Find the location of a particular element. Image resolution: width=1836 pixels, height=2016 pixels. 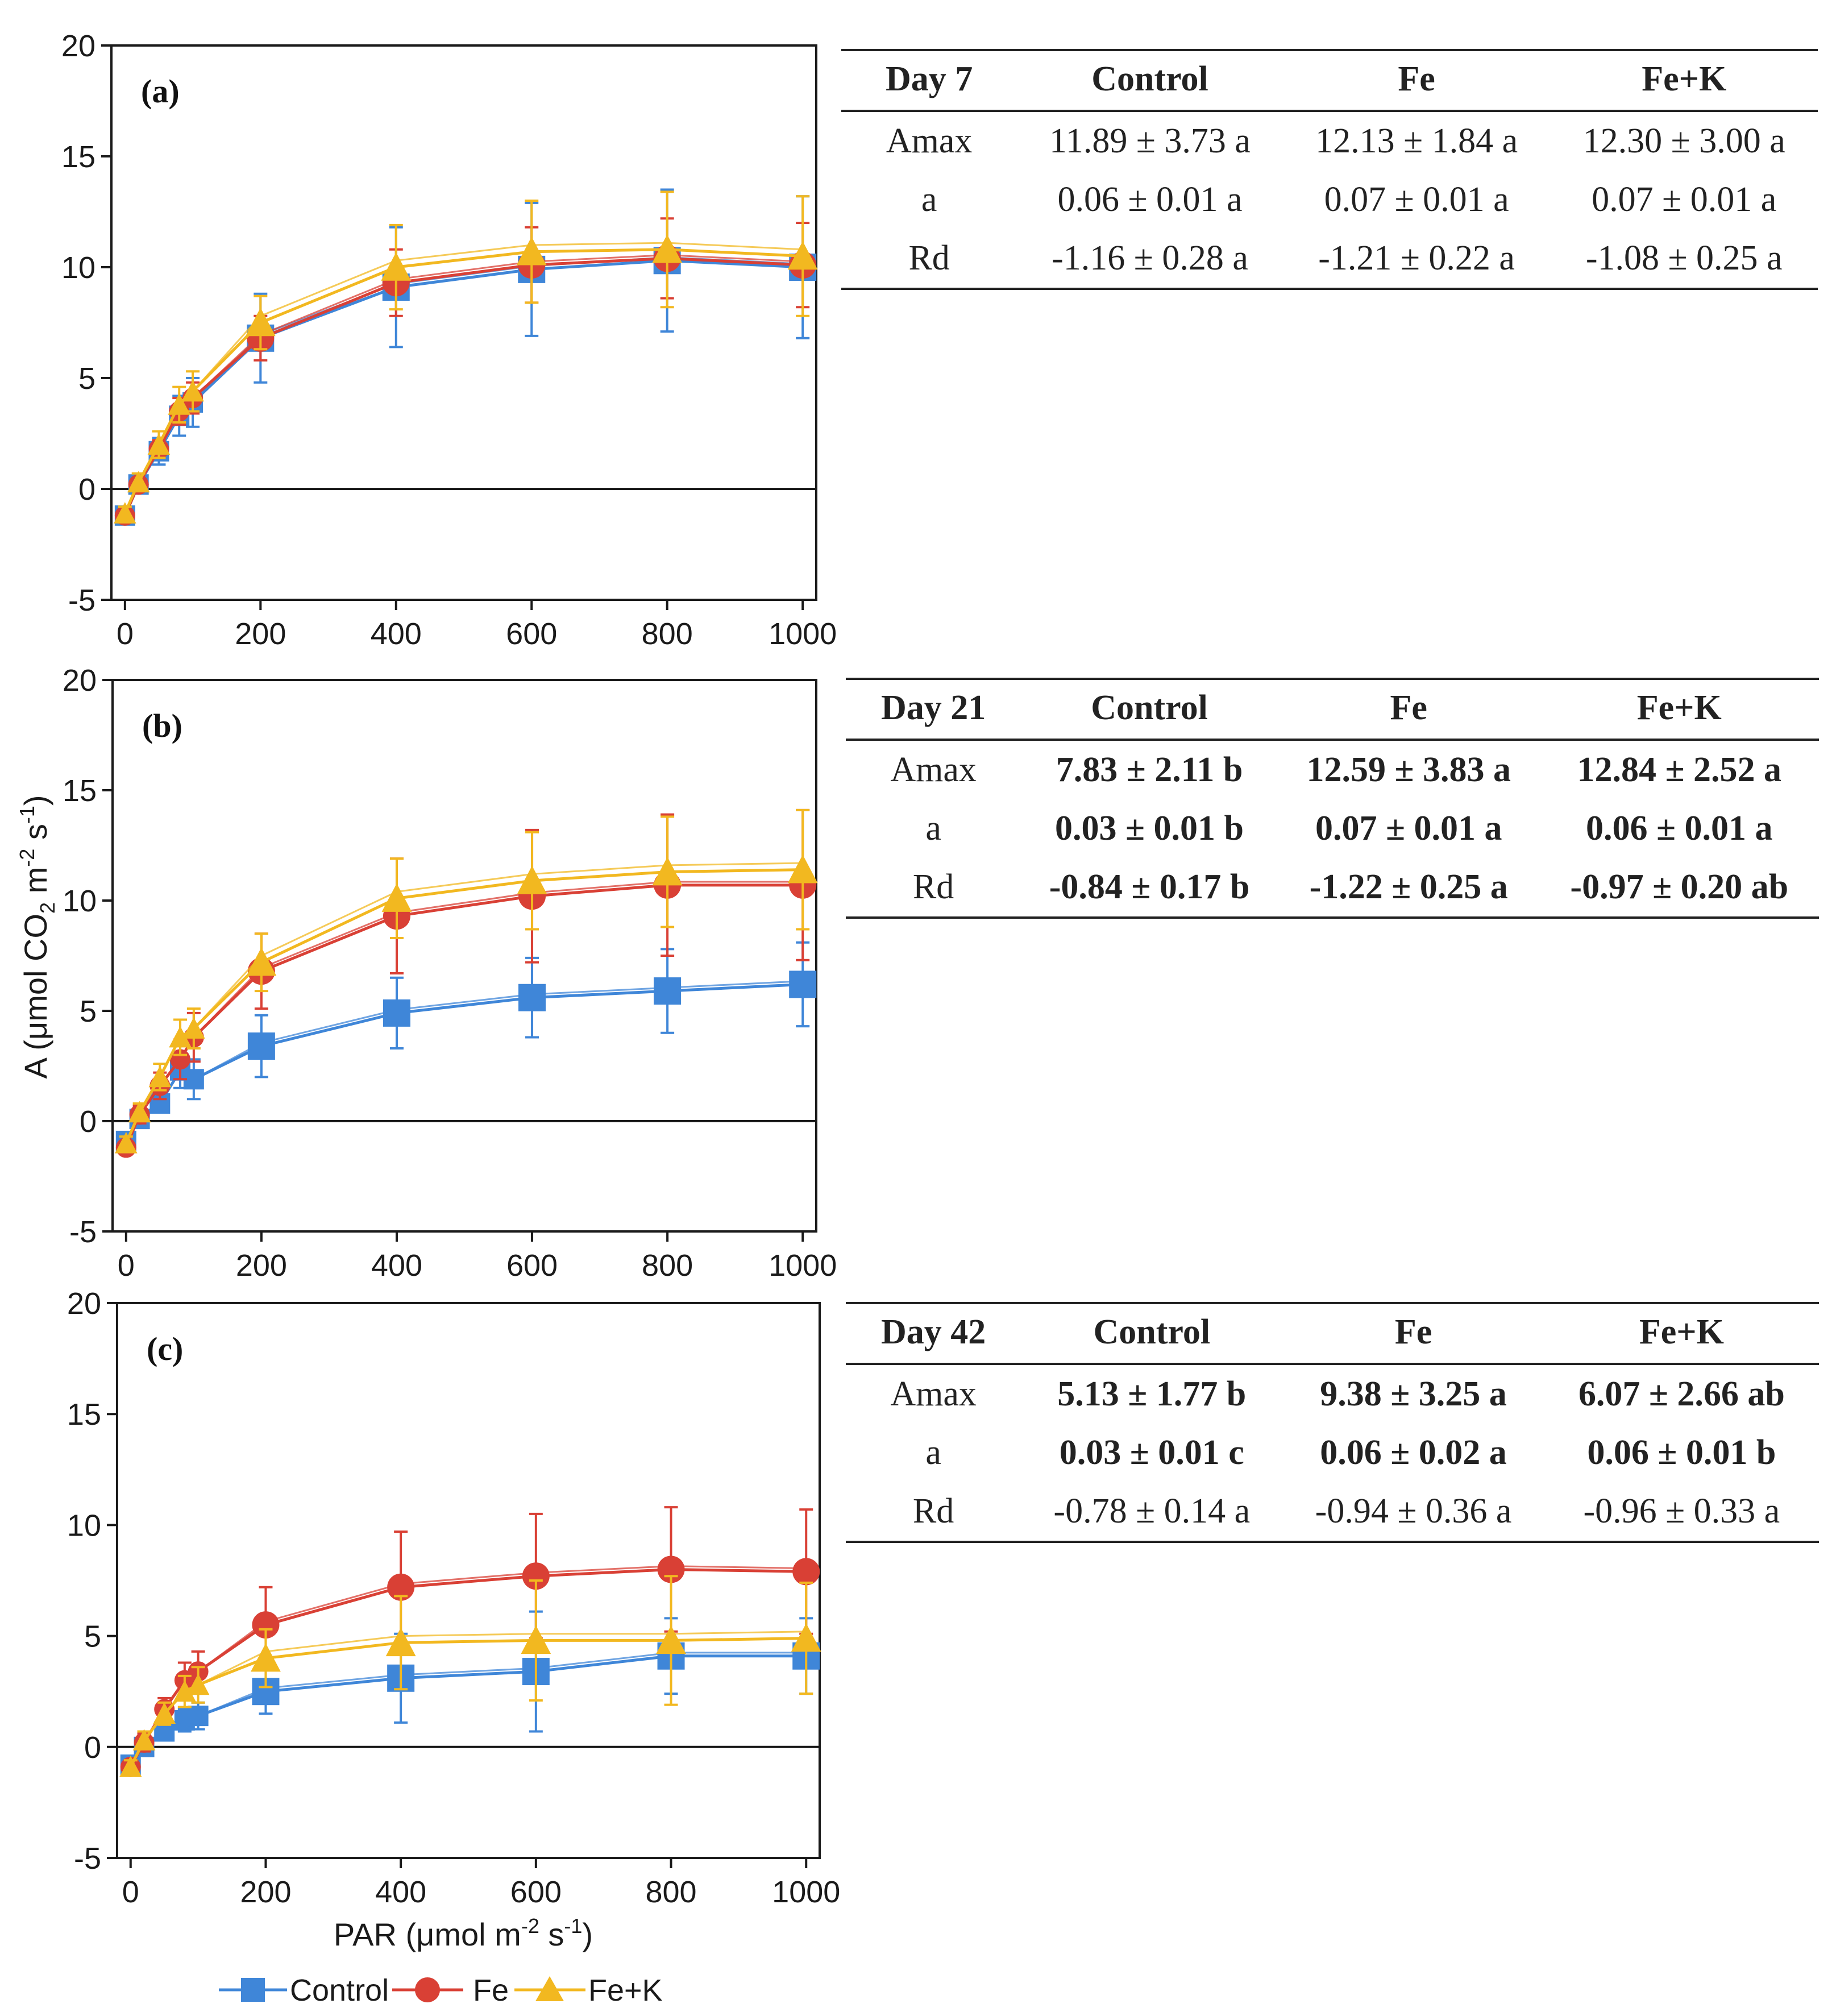

y-tick-label: 0 is located at coordinates (88, 1122).